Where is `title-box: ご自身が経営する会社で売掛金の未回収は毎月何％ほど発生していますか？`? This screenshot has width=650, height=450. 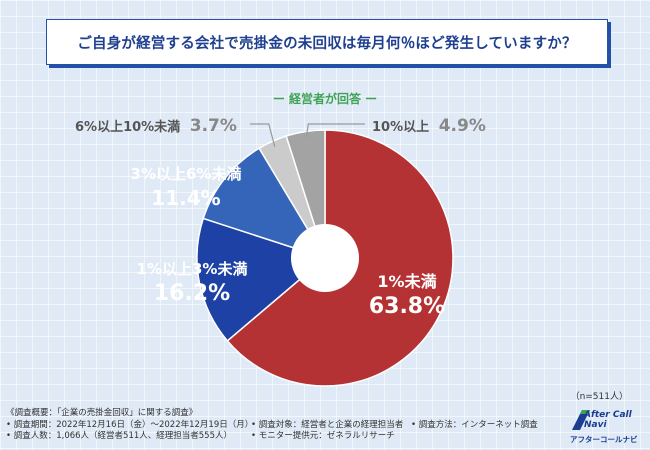
title-box: ご自身が経営する会社で売掛金の未回収は毎月何％ほど発生していますか？ is located at coordinates (327, 42).